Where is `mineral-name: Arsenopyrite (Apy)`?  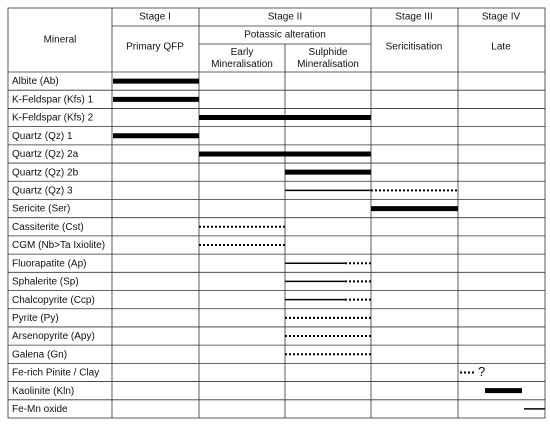 mineral-name: Arsenopyrite (Apy) is located at coordinates (53, 336).